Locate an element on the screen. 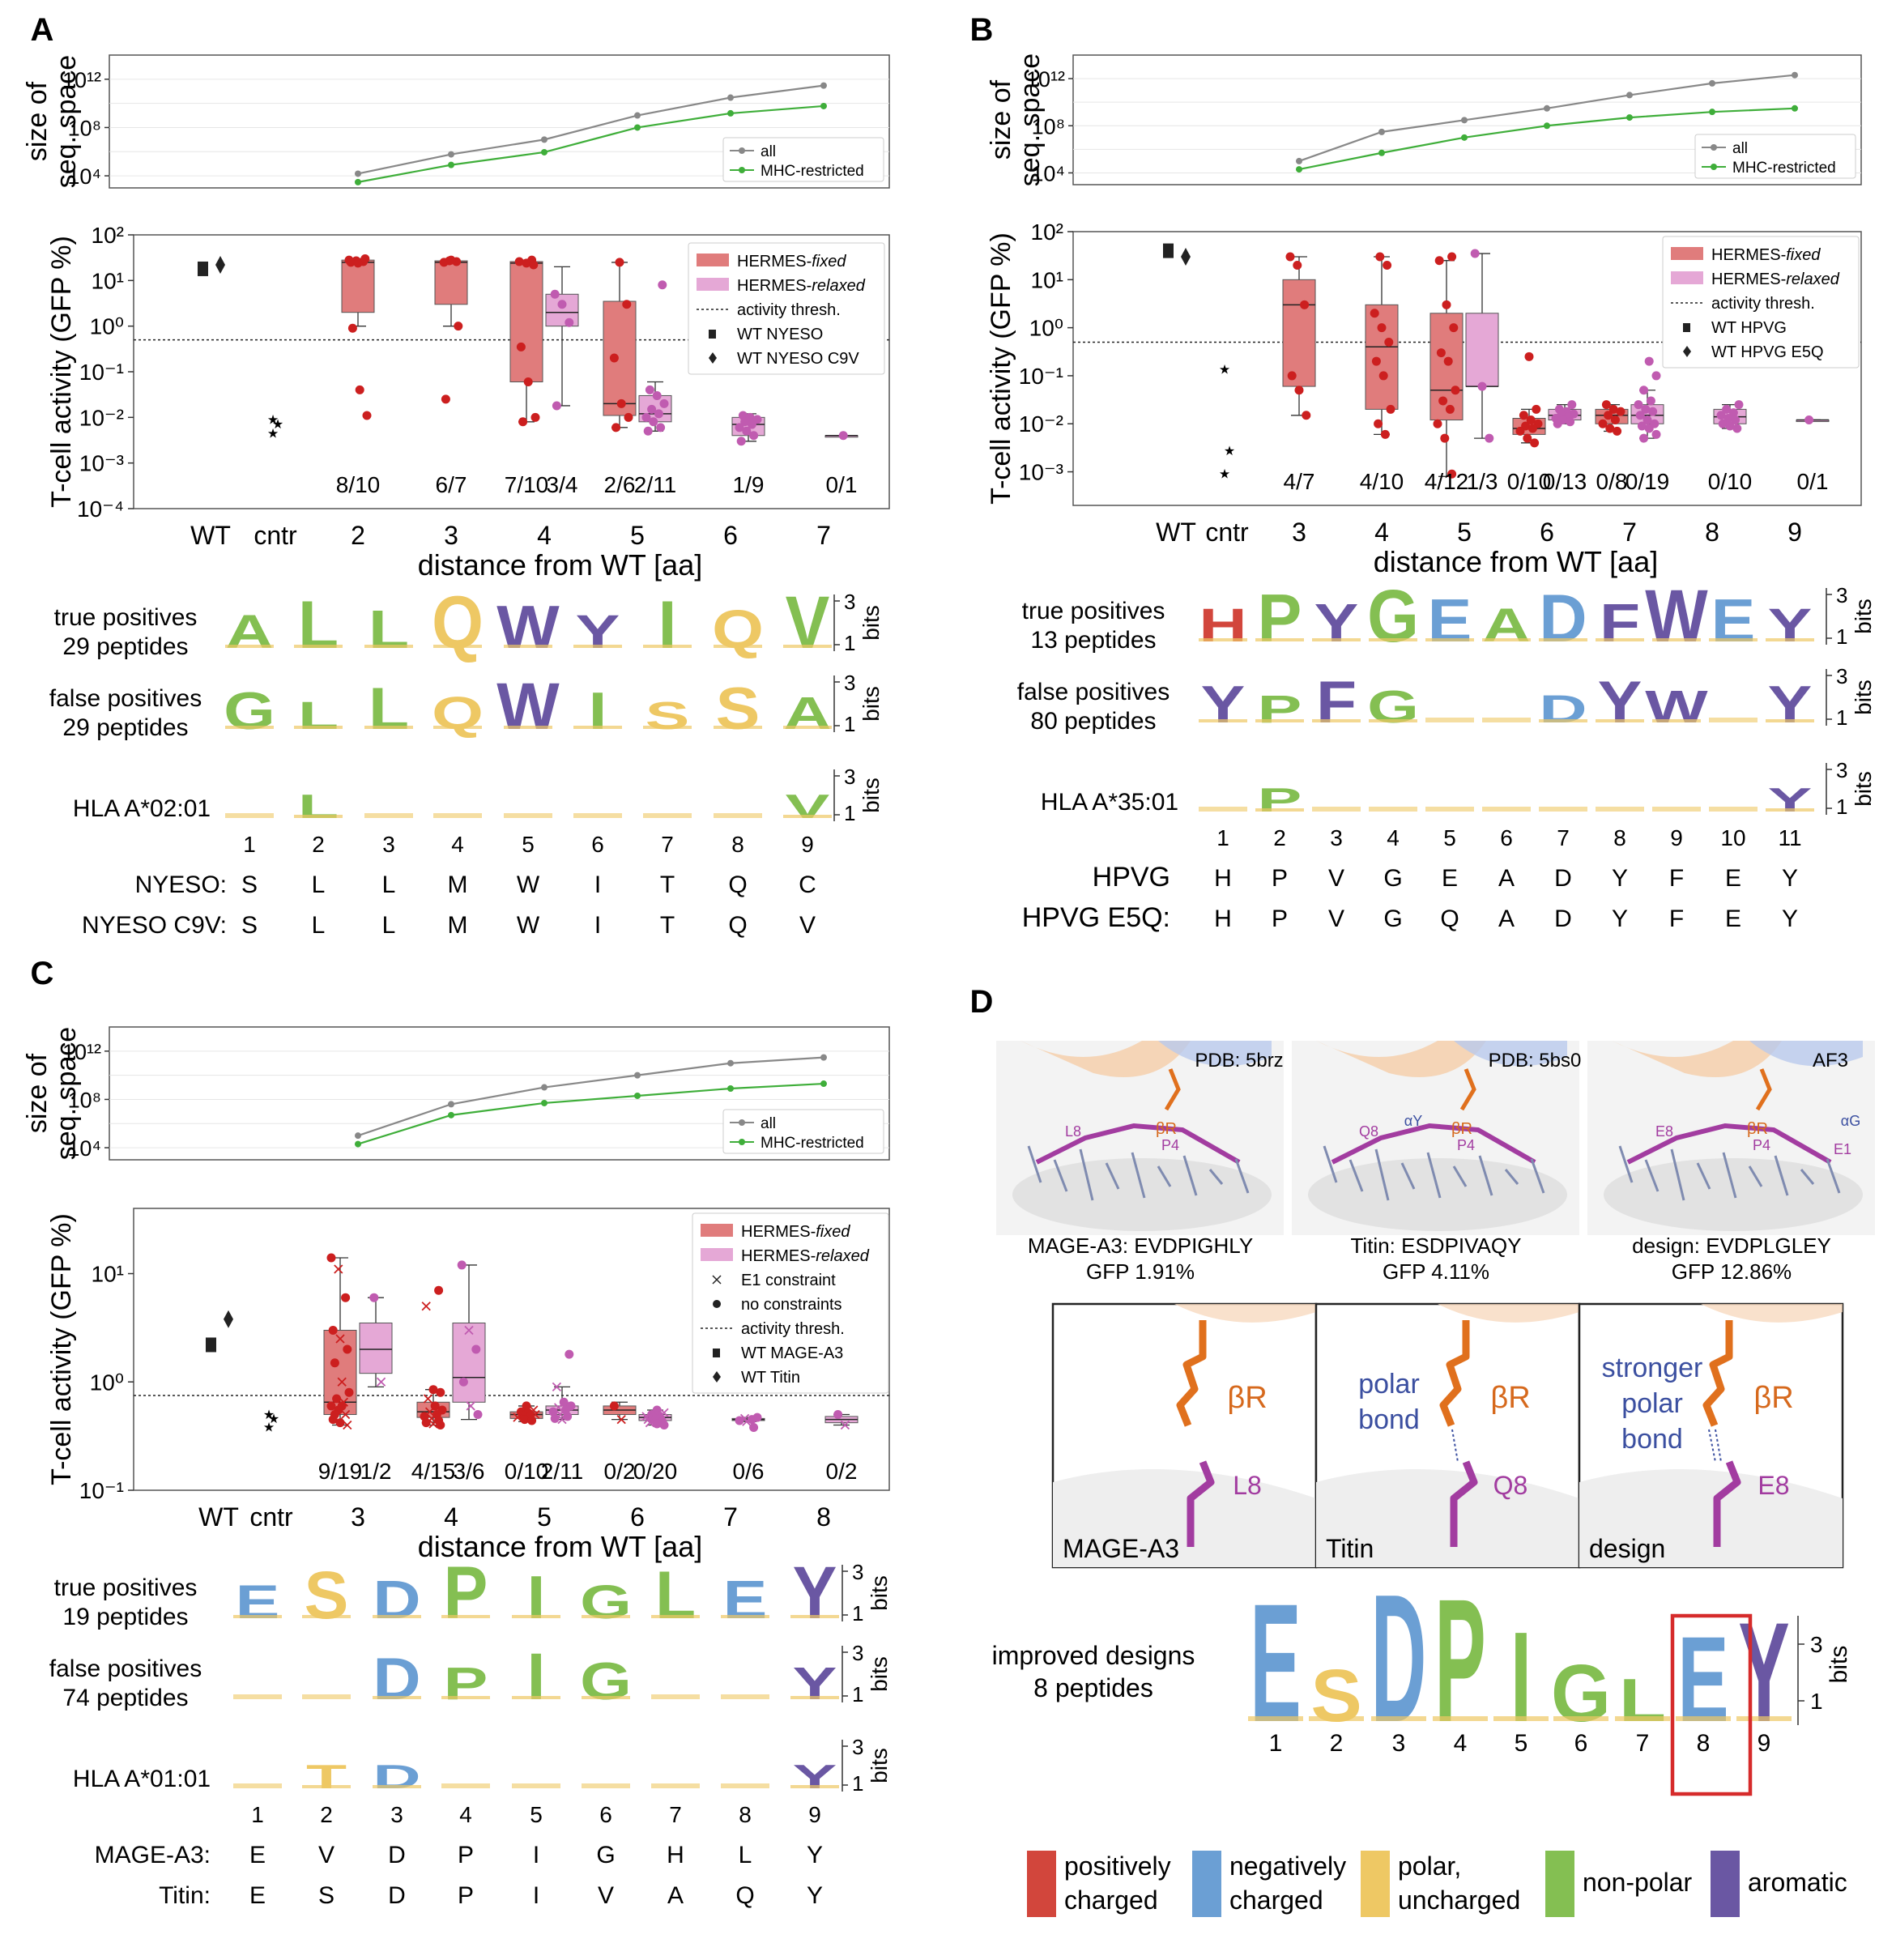  logo-false-letter: D is located at coordinates (1563, 709).